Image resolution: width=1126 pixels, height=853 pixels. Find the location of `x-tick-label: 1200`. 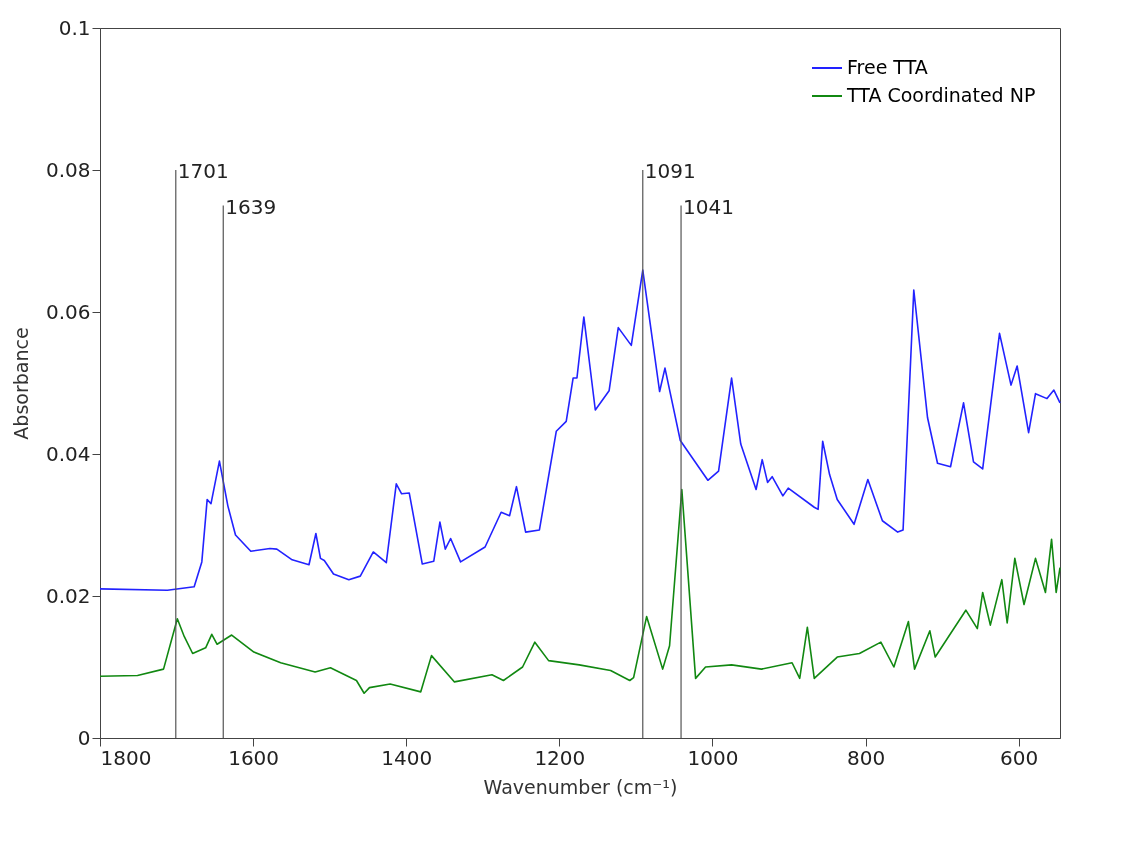

x-tick-label: 1200 is located at coordinates (560, 757).